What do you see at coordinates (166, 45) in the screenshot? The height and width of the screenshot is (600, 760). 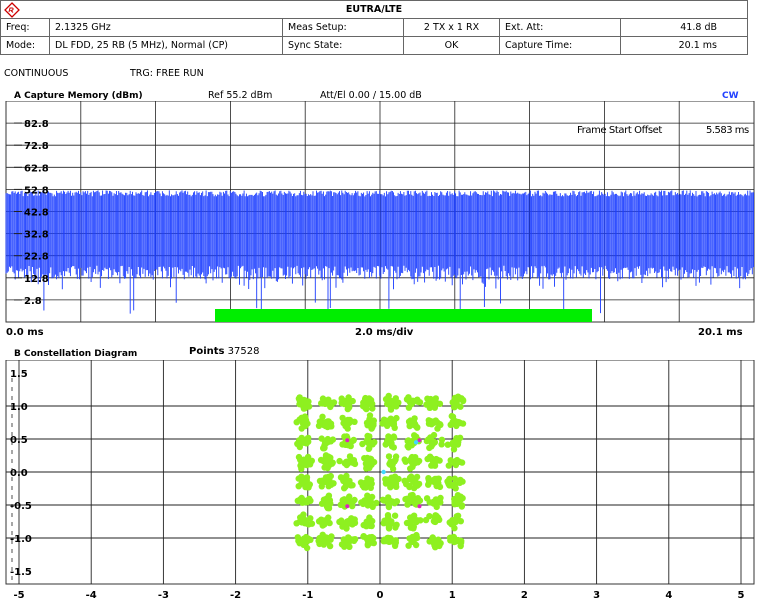 I see `mode-value: DL FDD, 25 RB (5 MHz), Normal (CP)` at bounding box center [166, 45].